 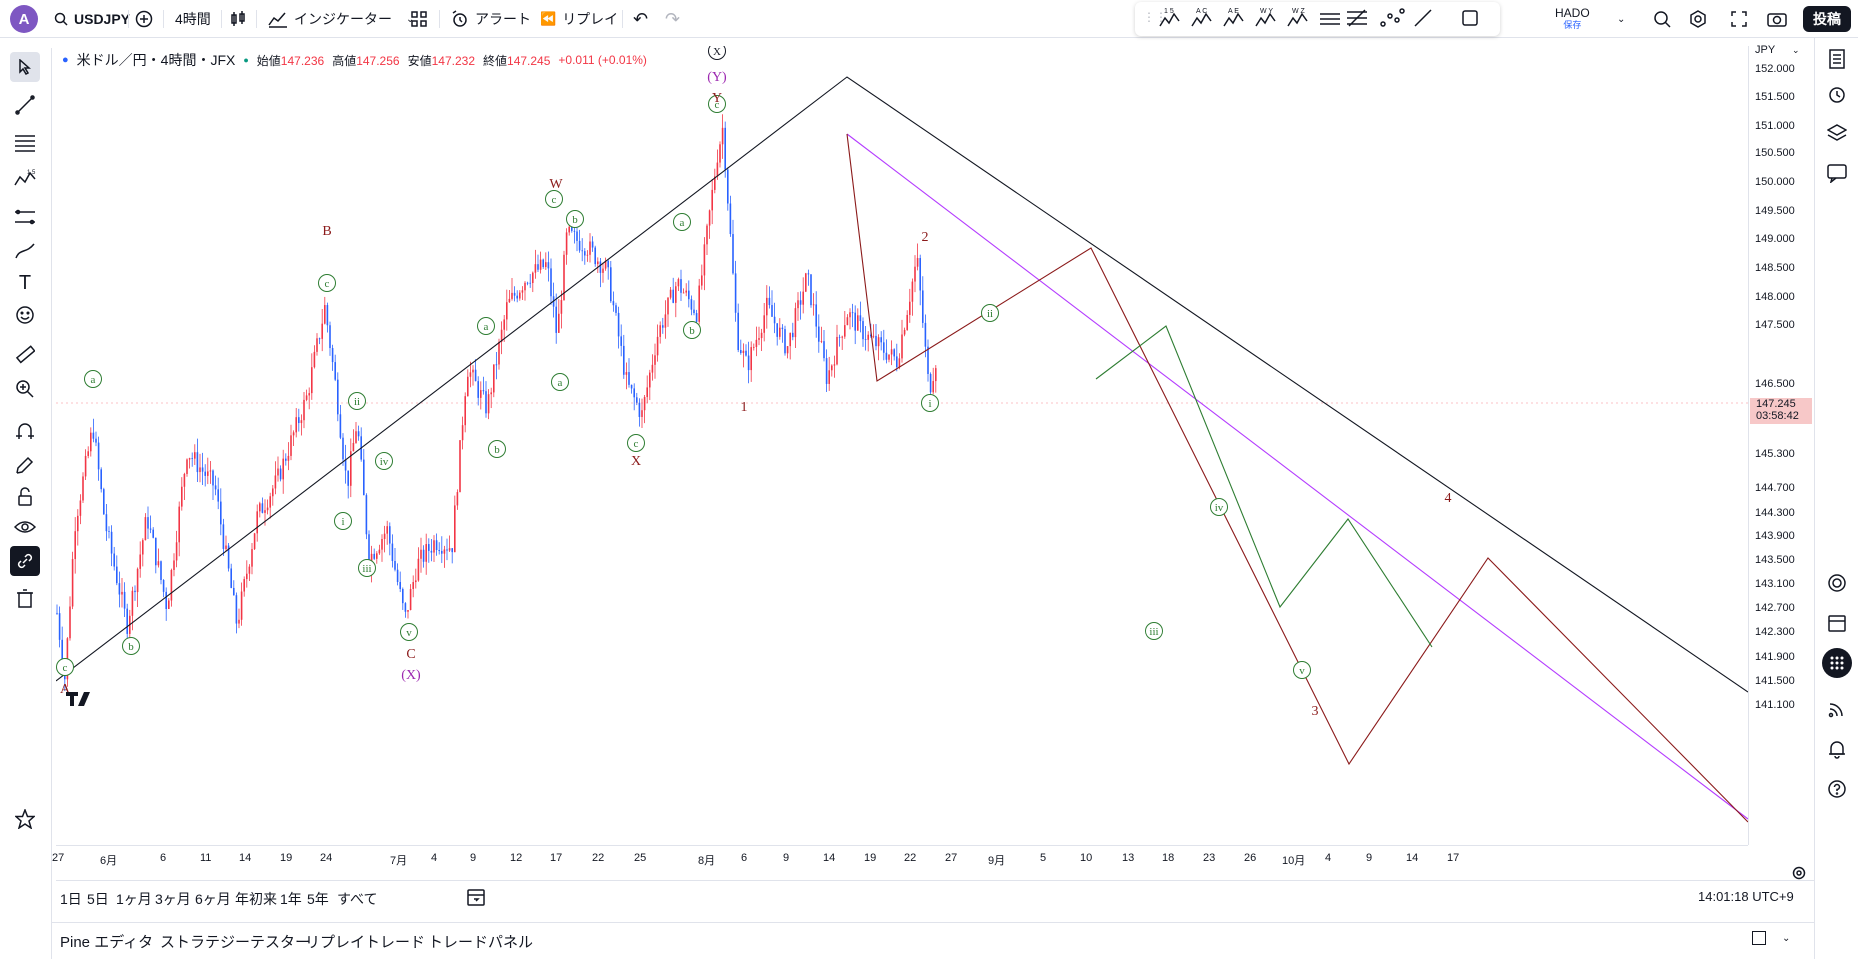 What do you see at coordinates (419, 19) in the screenshot?
I see `templates-button` at bounding box center [419, 19].